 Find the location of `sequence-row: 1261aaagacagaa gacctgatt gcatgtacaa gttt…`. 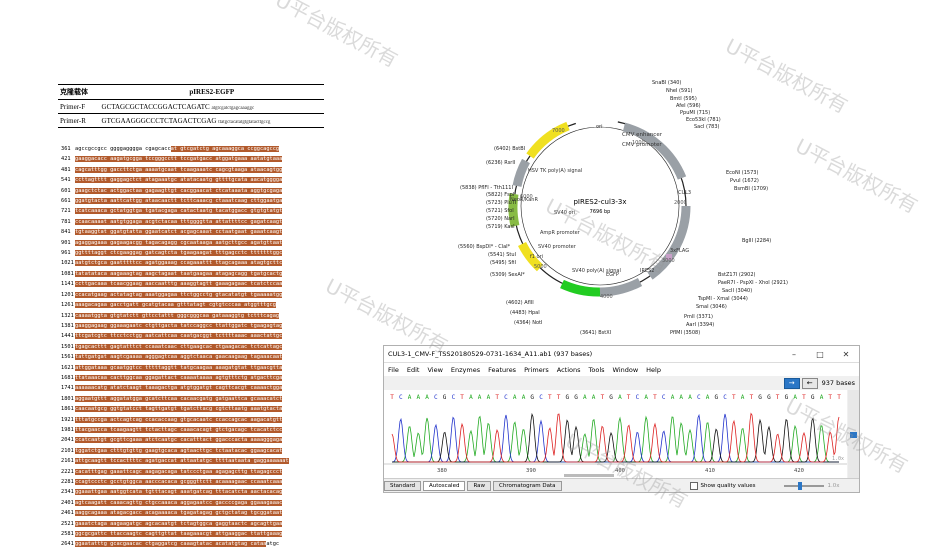

sequence-row: 1261aaagacagaa gacctgatt gcatgtacaa gttt… is located at coordinates (196, 305).